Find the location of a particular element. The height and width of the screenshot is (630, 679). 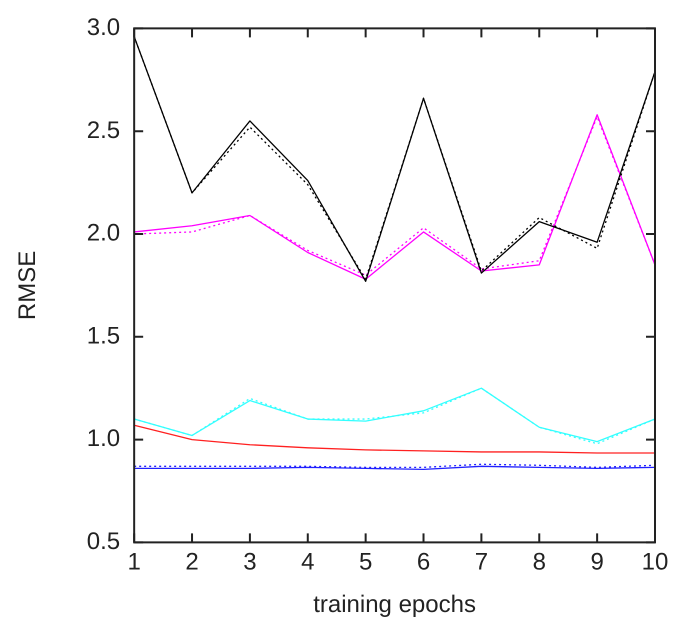

y-tick-label: 1.5 is located at coordinates (103, 336).